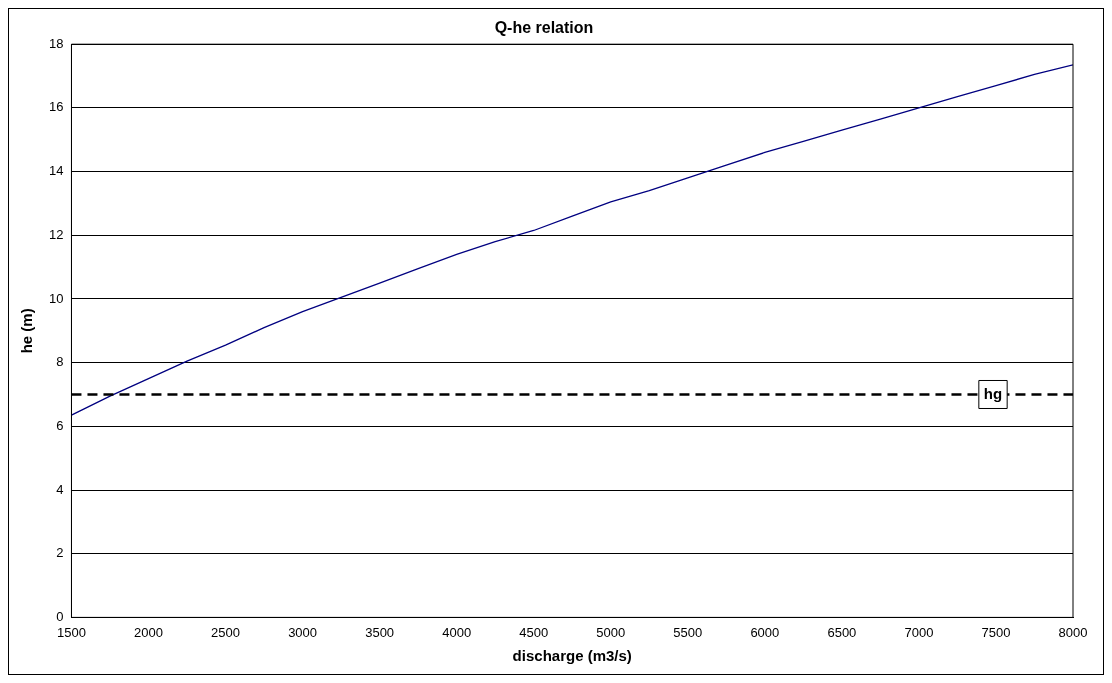 This screenshot has height=683, width=1112. I want to click on y-tick-label: 4, so click(60, 489).